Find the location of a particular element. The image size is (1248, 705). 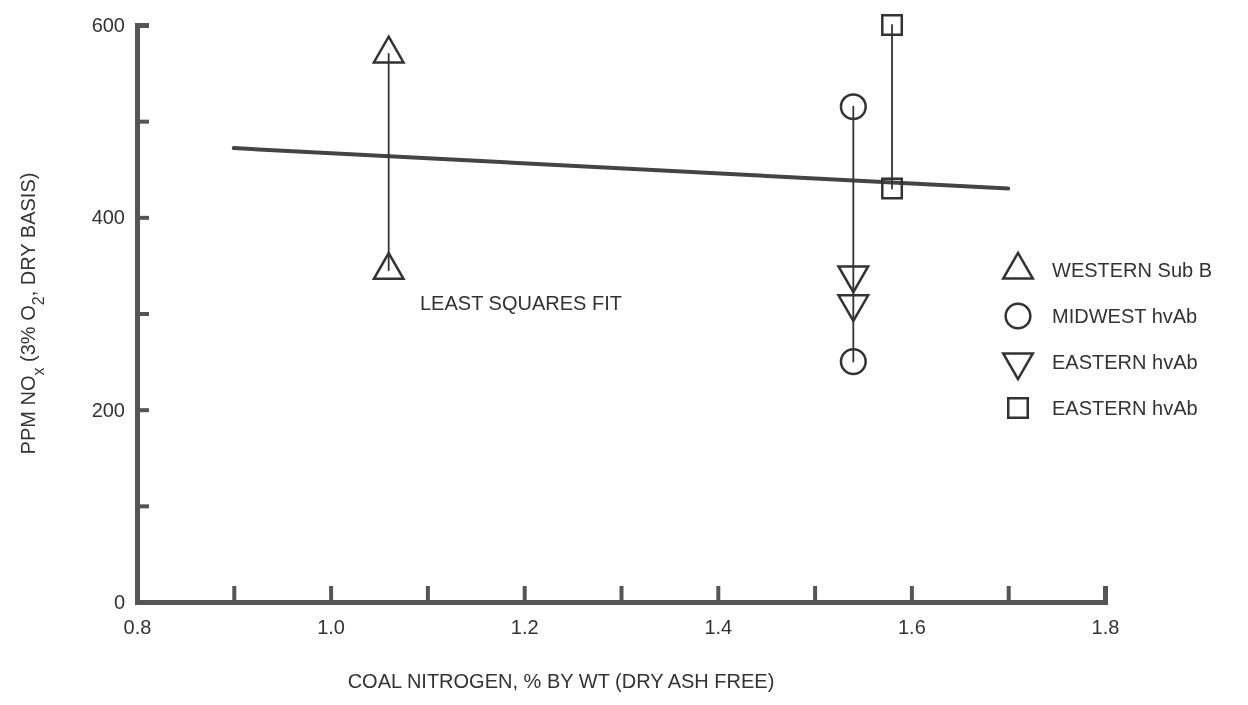

y-tick-label: 0 is located at coordinates (119, 601).